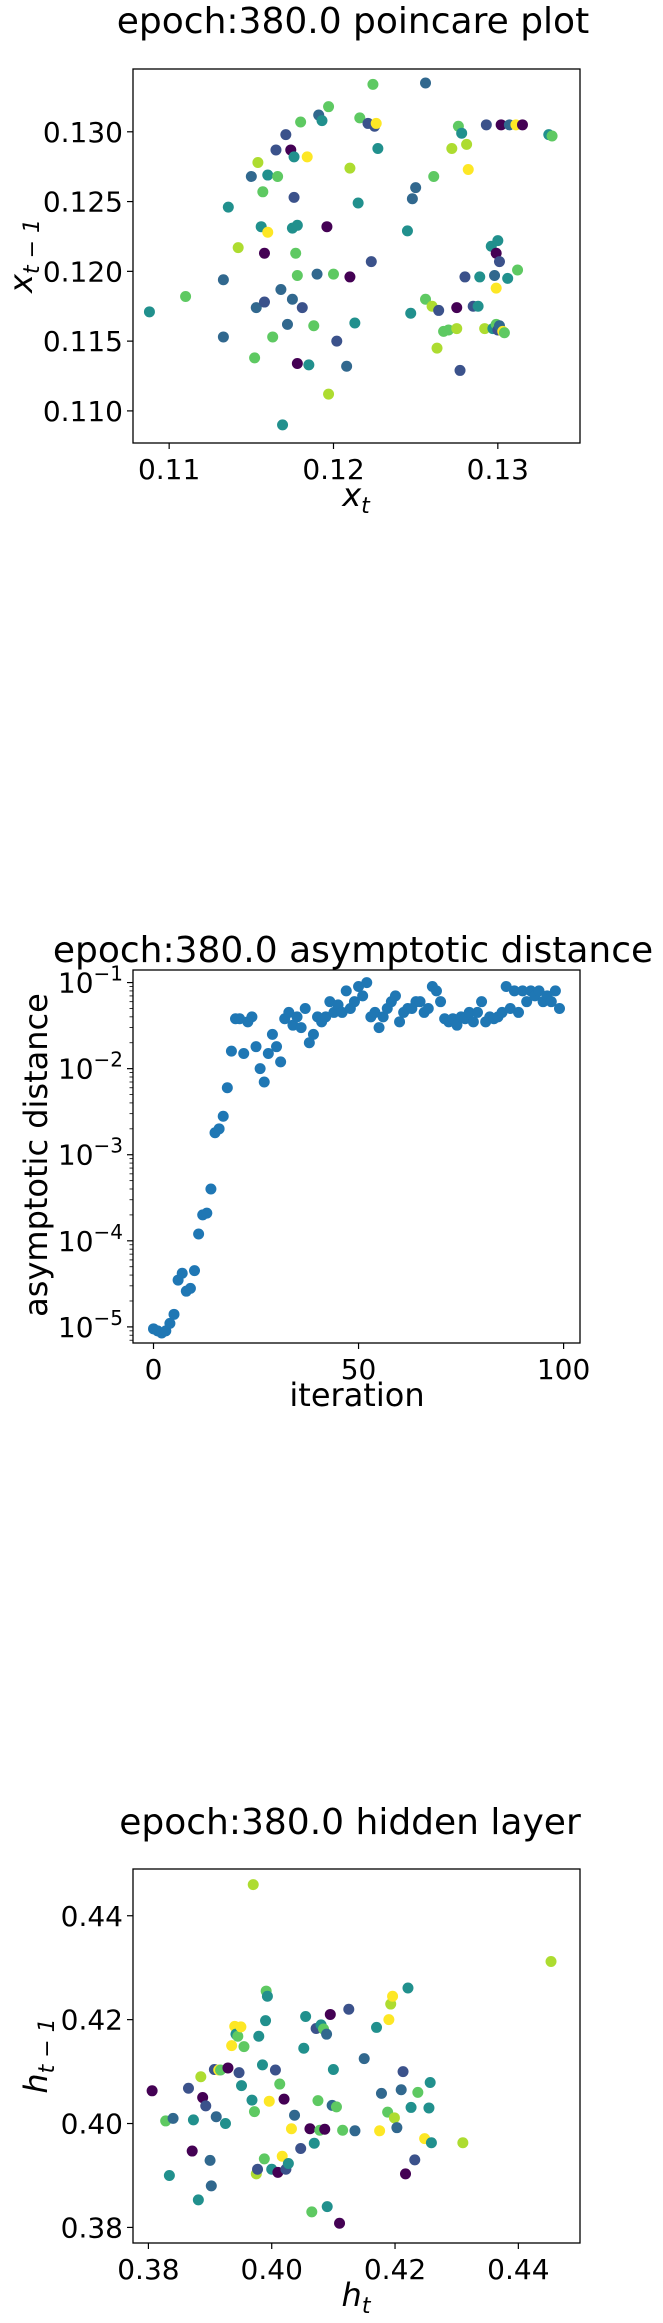 The height and width of the screenshot is (2323, 663). I want to click on asymptotic-title: epoch:380.0 asymptotic distance, so click(353, 950).